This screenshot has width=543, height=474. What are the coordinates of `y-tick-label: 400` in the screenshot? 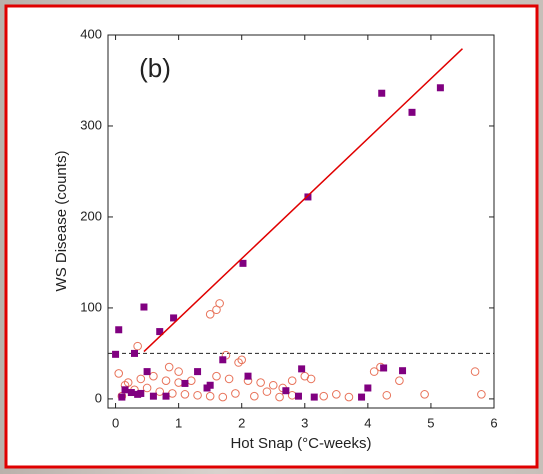 It's located at (91, 33).